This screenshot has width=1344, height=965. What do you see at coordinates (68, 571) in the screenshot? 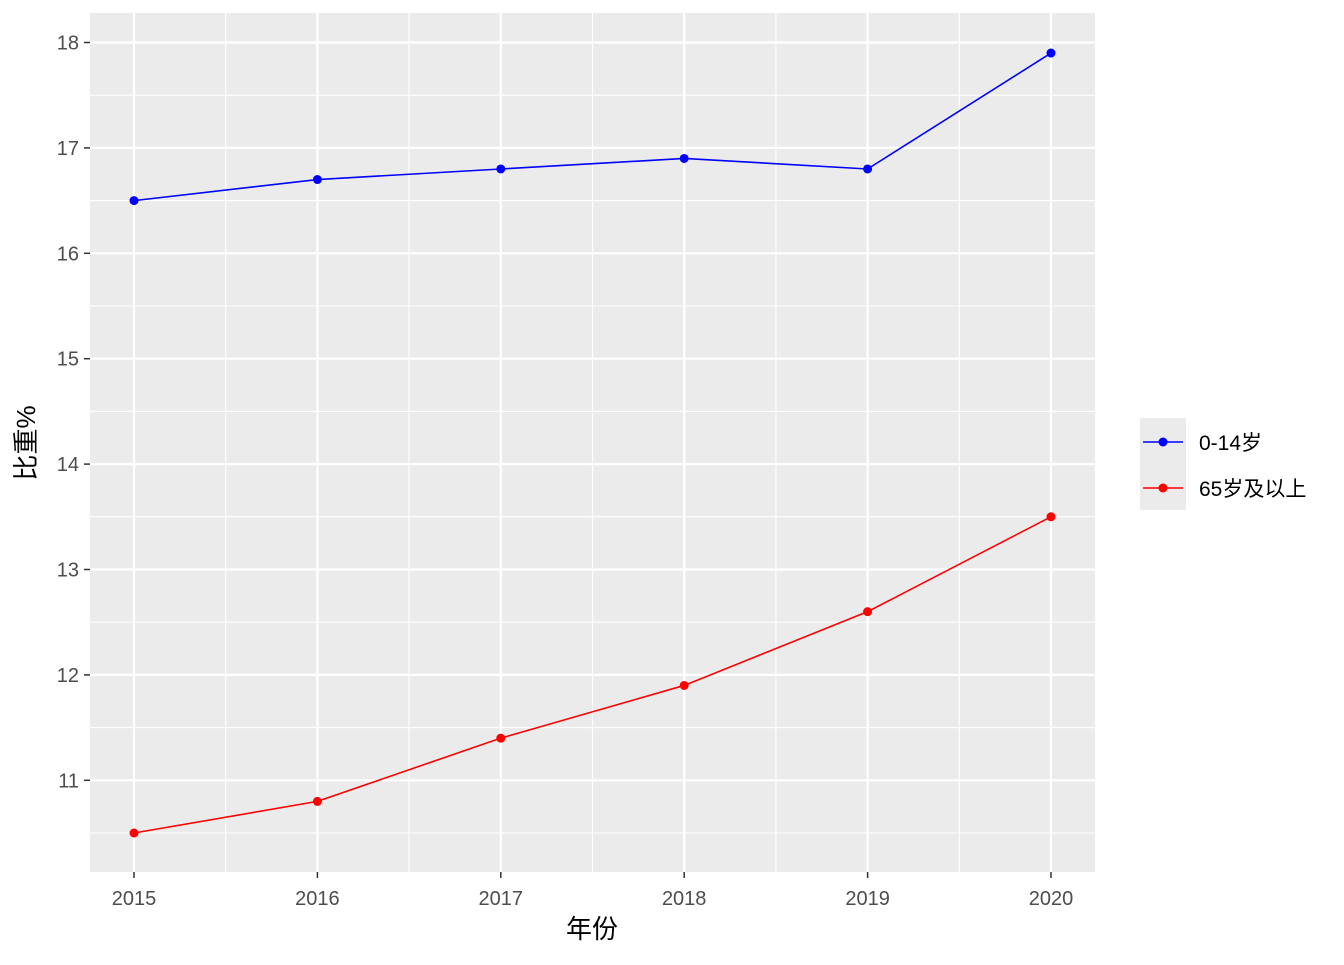
I see `y-tick-label: 13` at bounding box center [68, 571].